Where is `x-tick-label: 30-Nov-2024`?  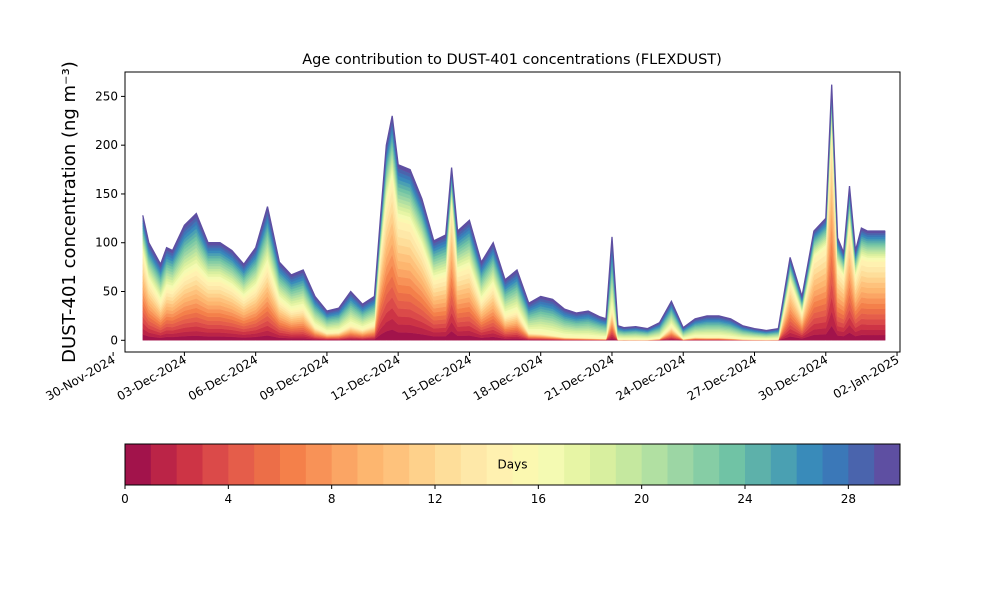 x-tick-label: 30-Nov-2024 is located at coordinates (80, 377).